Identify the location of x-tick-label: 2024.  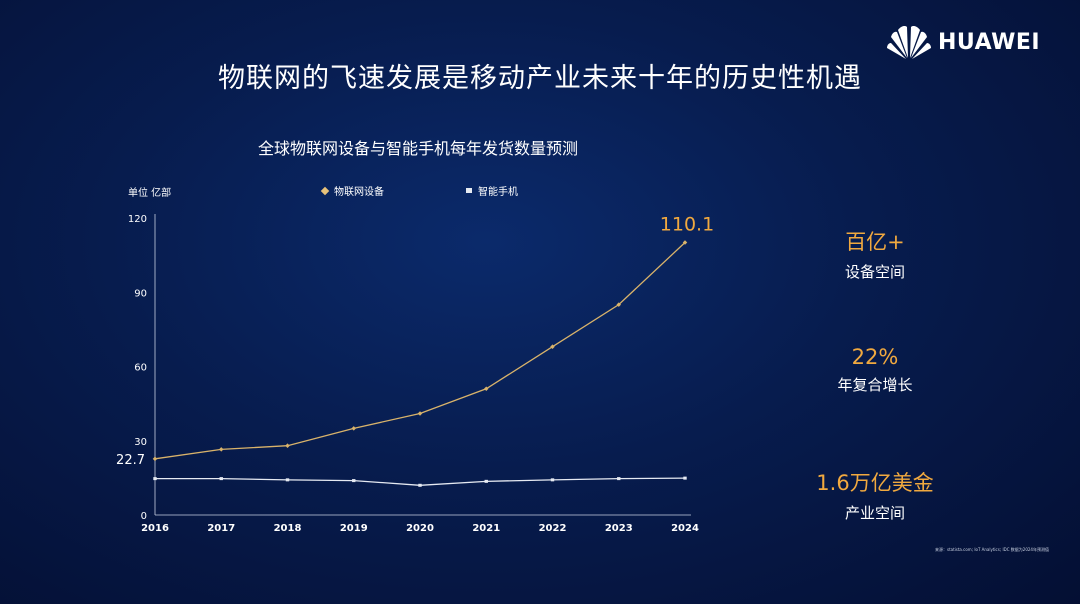
(685, 528).